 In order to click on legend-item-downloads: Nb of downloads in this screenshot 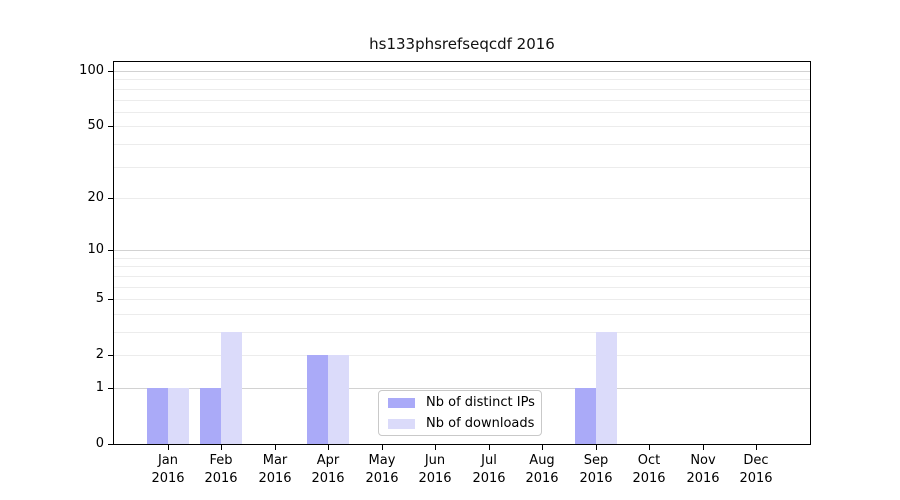, I will do `click(464, 424)`.